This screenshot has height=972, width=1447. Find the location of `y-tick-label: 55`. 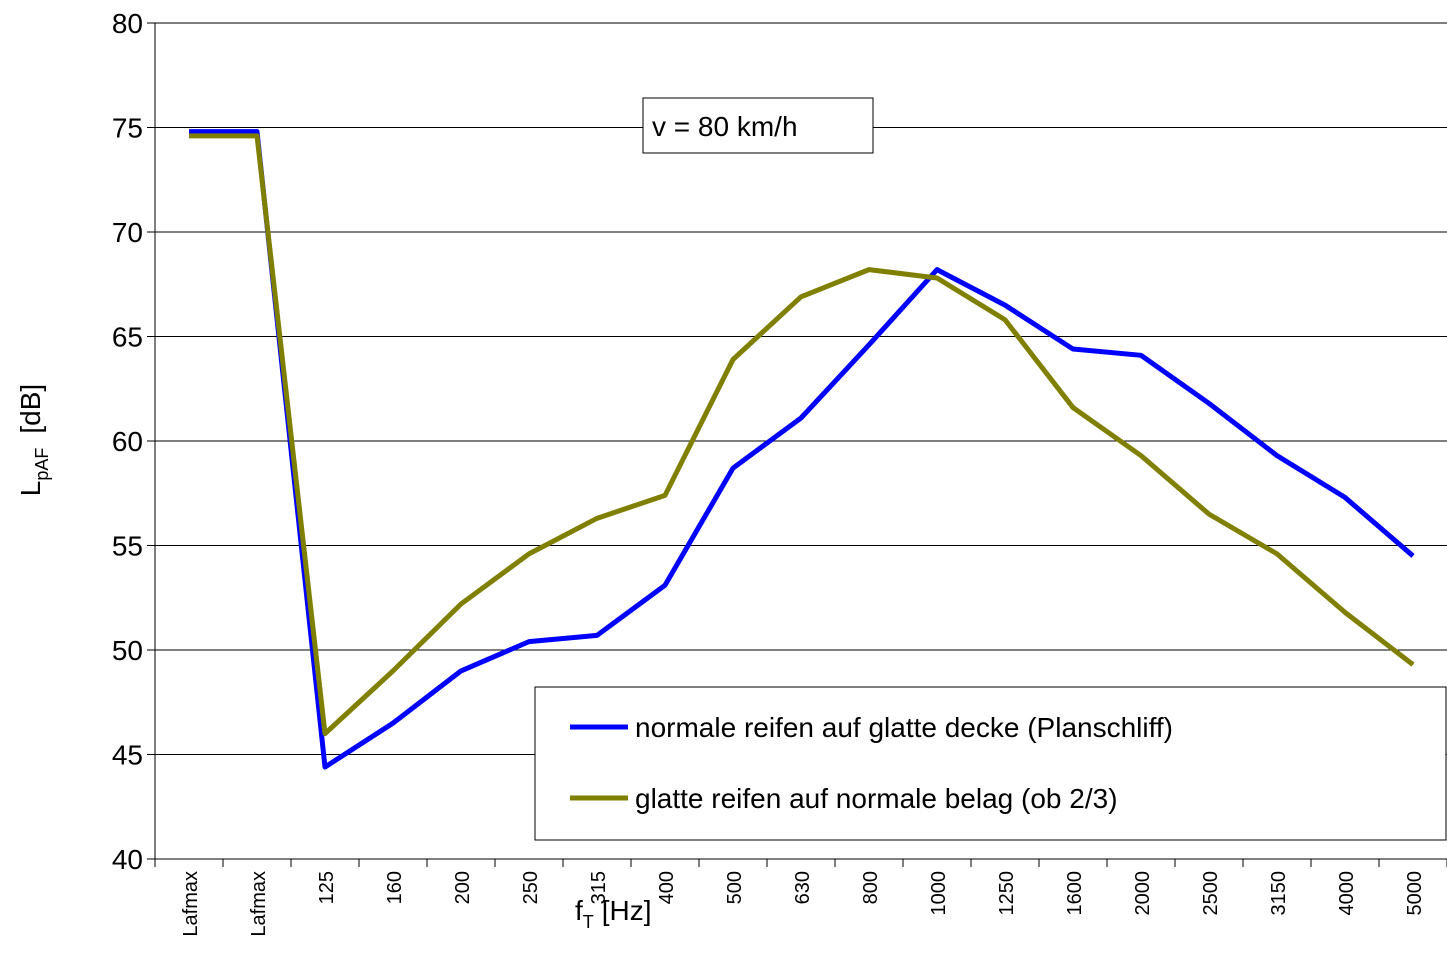

y-tick-label: 55 is located at coordinates (127, 546).